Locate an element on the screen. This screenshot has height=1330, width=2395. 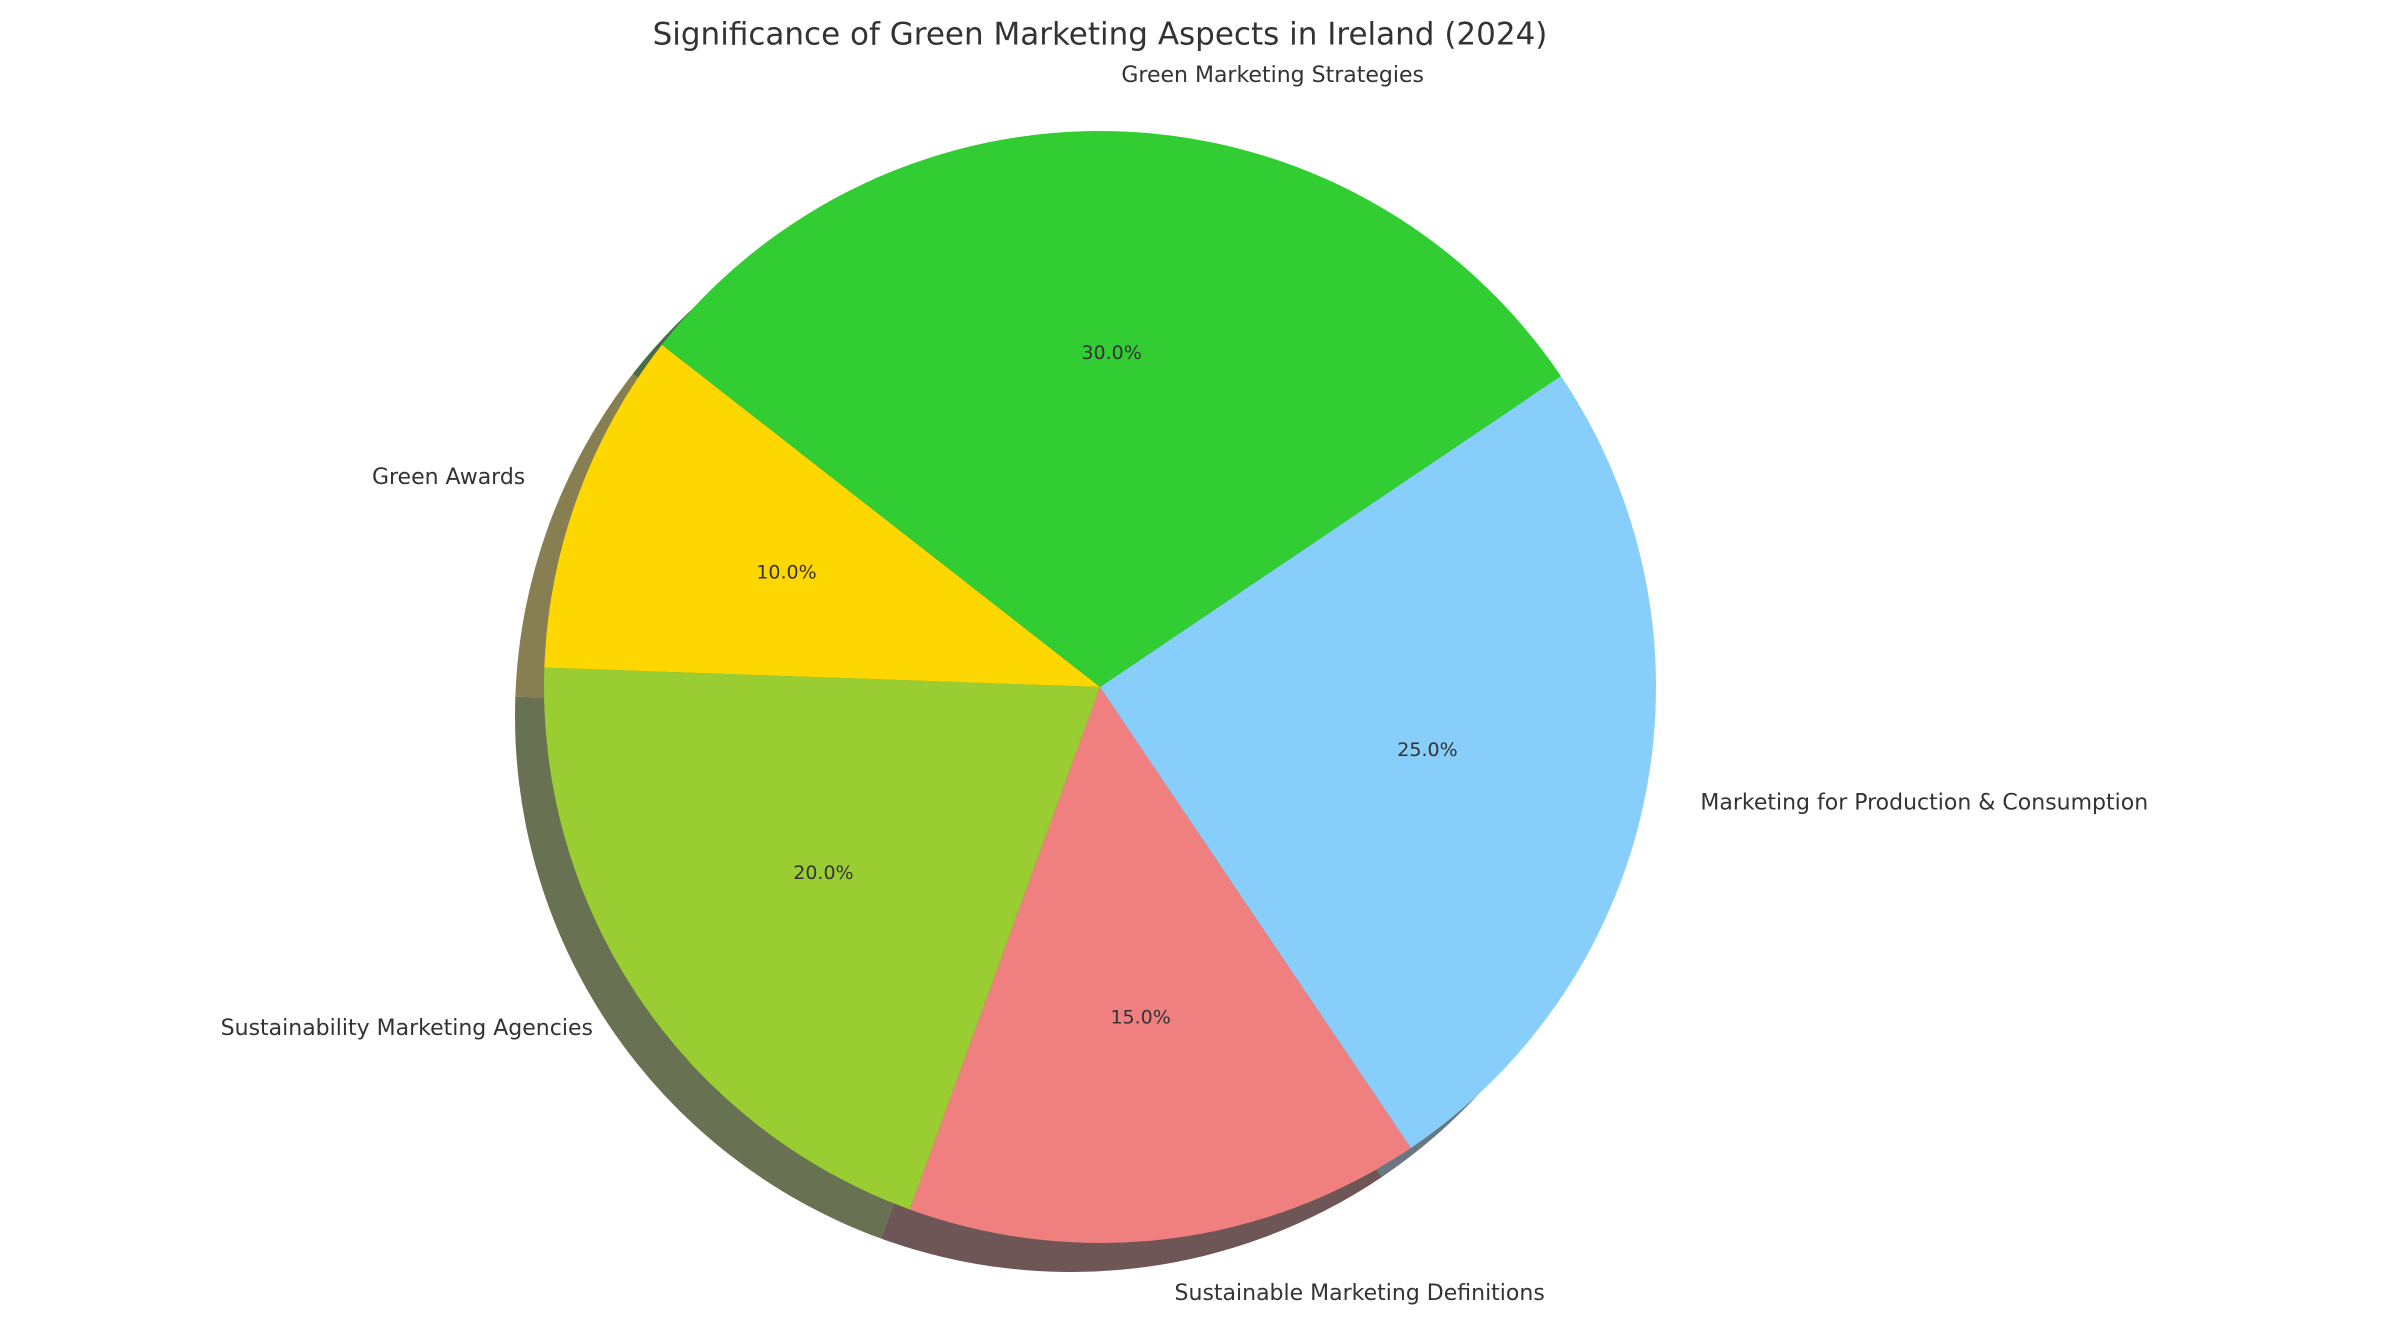
percent-label: 25.0% is located at coordinates (1427, 750).